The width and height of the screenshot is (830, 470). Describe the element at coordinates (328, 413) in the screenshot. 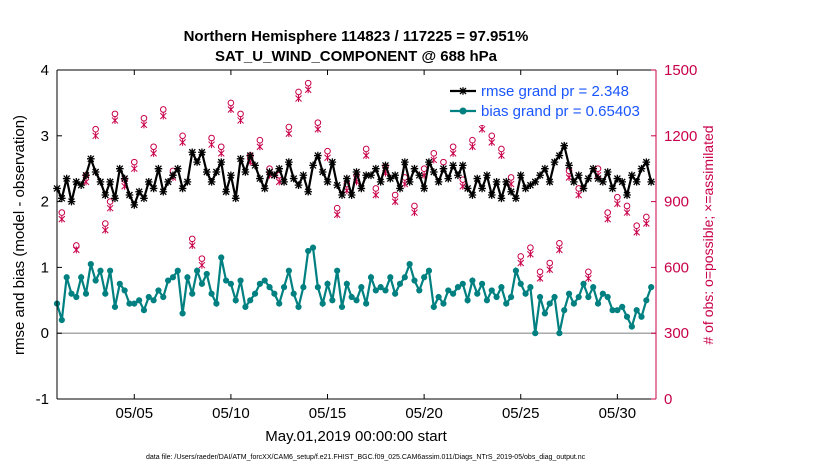

I see `x-tick-label: 05/15` at that location.